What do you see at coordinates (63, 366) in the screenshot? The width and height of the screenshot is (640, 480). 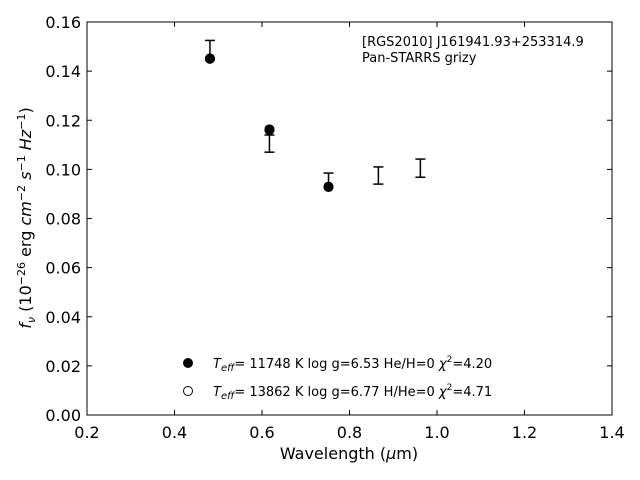 I see `y-tick-label: 0.02` at bounding box center [63, 366].